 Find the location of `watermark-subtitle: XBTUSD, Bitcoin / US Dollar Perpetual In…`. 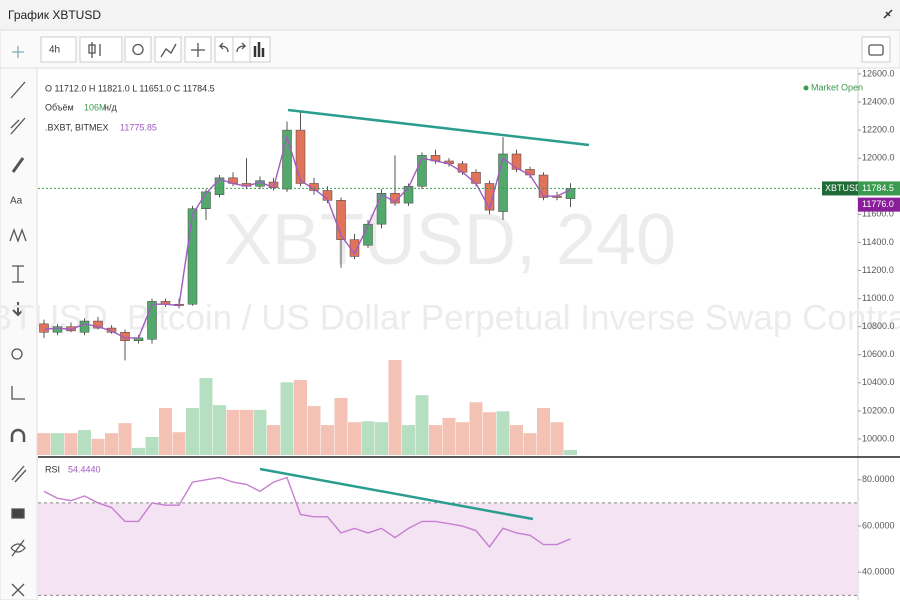

watermark-subtitle: XBTUSD, Bitcoin / US Dollar Perpetual In… is located at coordinates (450, 317).